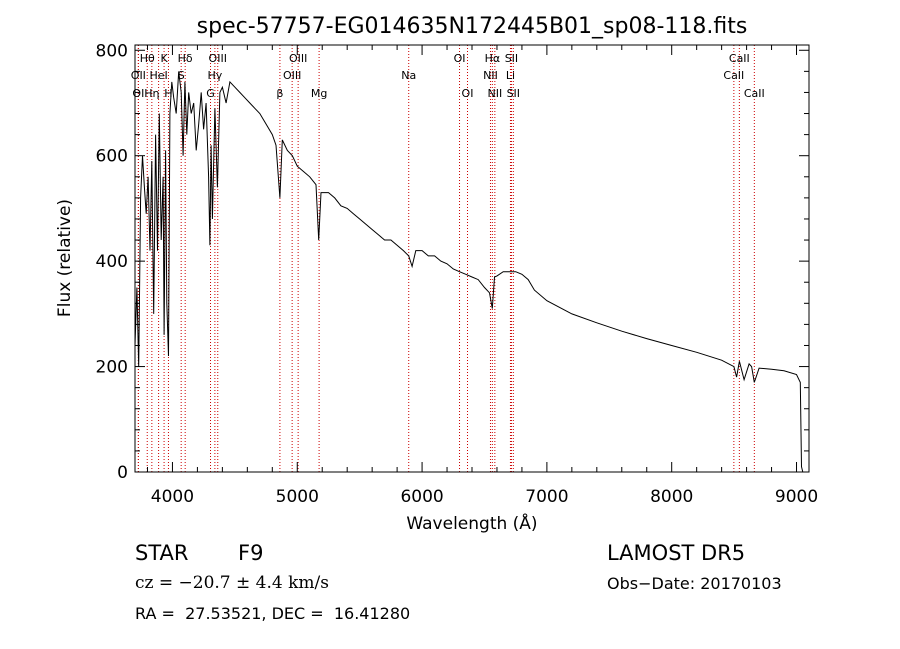  What do you see at coordinates (147, 58) in the screenshot?
I see `line-marker-label: Hθ` at bounding box center [147, 58].